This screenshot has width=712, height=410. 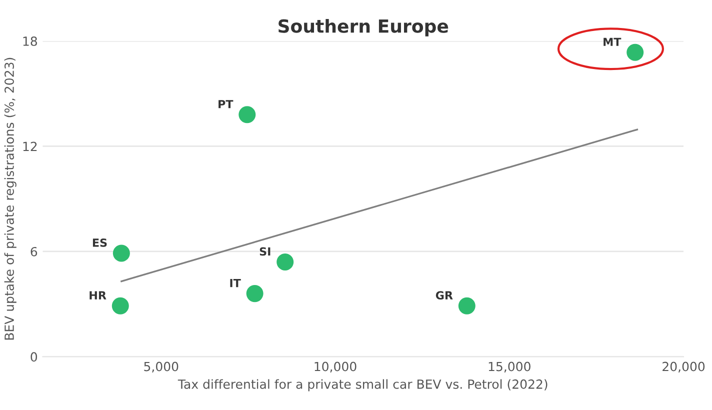 I want to click on chart-title: Southern Europe, so click(x=363, y=27).